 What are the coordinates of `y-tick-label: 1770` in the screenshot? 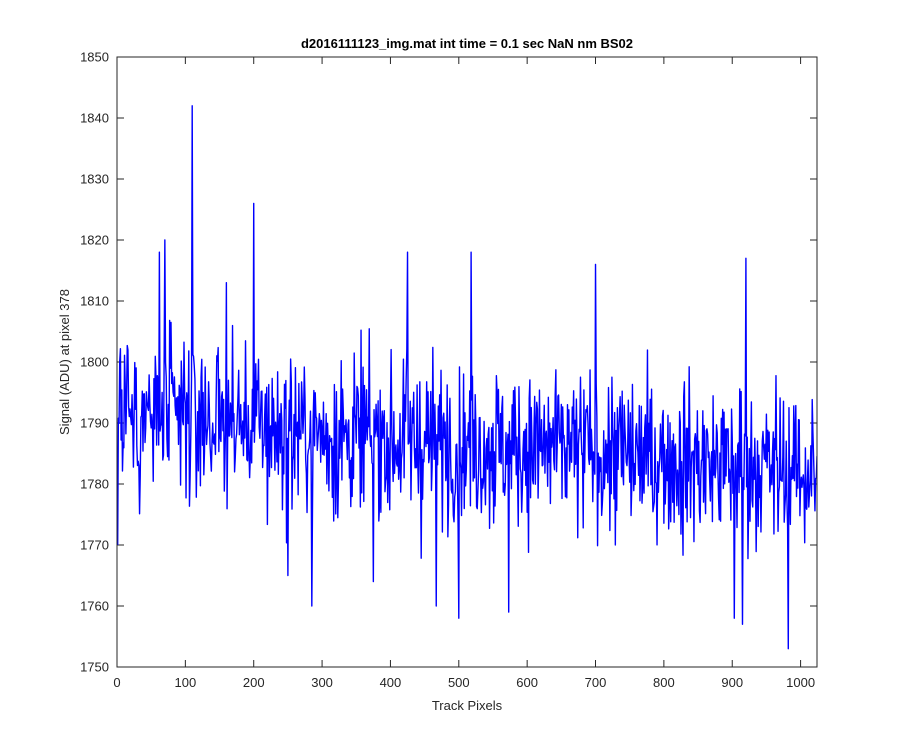 It's located at (94, 545).